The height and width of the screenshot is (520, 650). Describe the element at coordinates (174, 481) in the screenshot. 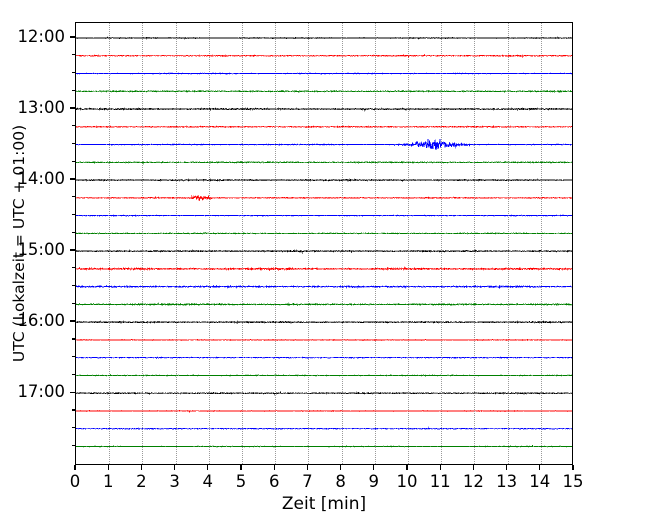

I see `x-tick-label: 3` at that location.